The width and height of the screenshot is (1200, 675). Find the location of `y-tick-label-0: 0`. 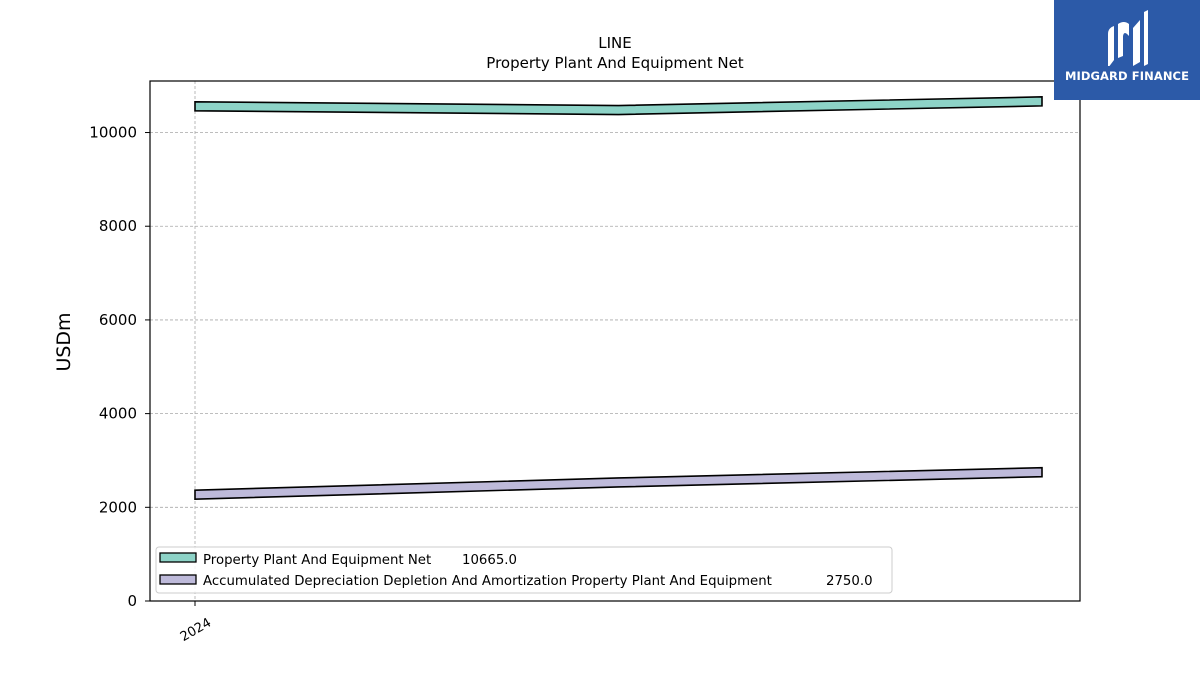

y-tick-label-0: 0 is located at coordinates (132, 601).